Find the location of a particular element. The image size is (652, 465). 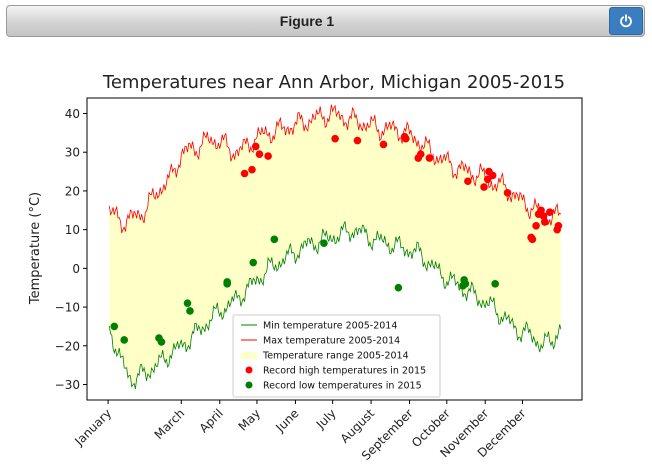

close-figure-button is located at coordinates (626, 21).